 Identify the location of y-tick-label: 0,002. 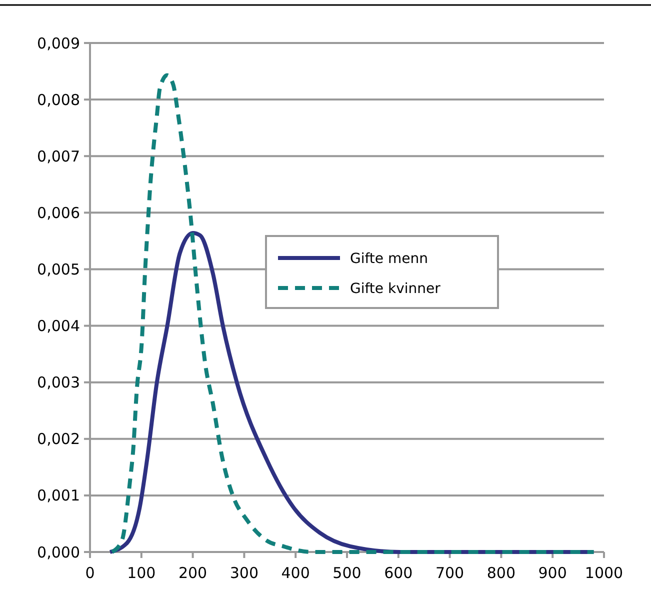
(58, 439).